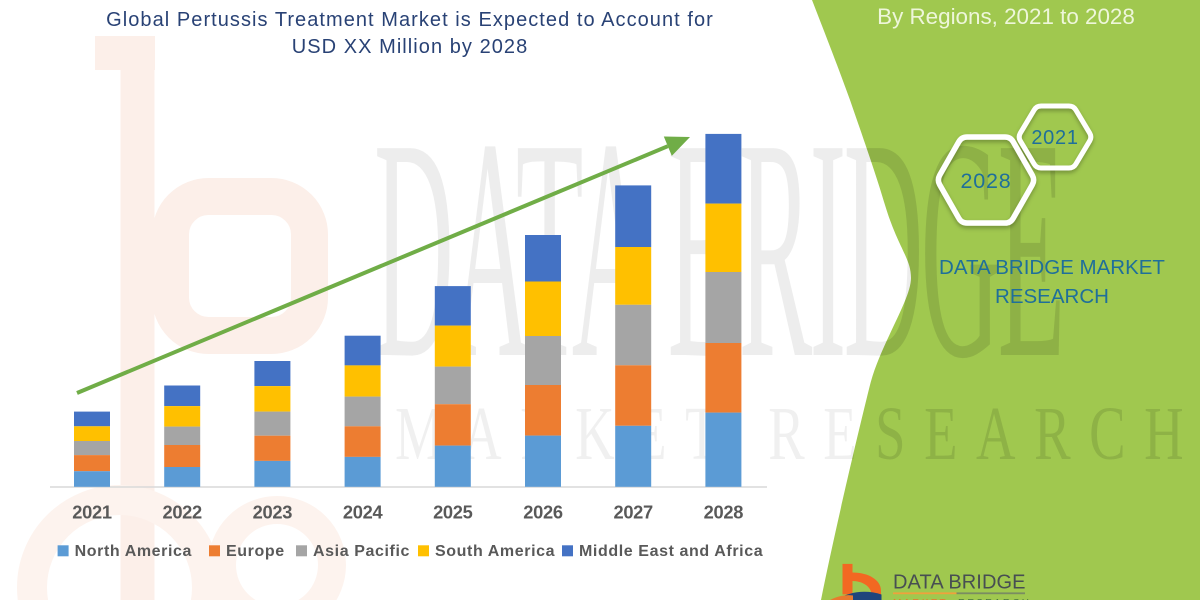 Image resolution: width=1200 pixels, height=600 pixels. Describe the element at coordinates (959, 583) in the screenshot. I see `svg-text: DATA BRIDGE` at that location.